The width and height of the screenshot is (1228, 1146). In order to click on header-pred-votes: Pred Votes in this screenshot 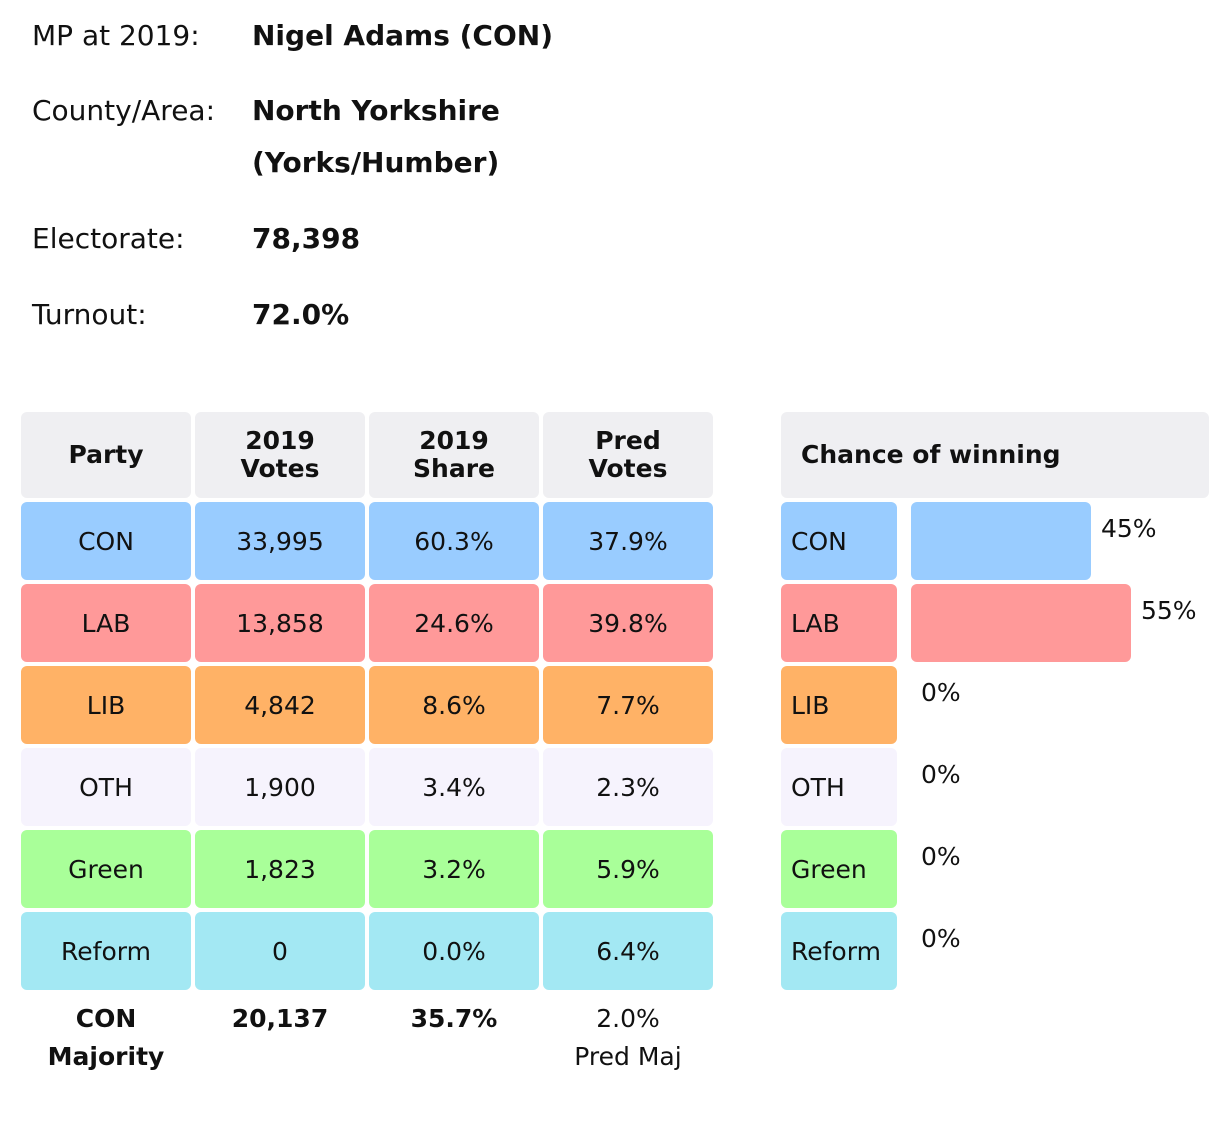, I will do `click(628, 455)`.